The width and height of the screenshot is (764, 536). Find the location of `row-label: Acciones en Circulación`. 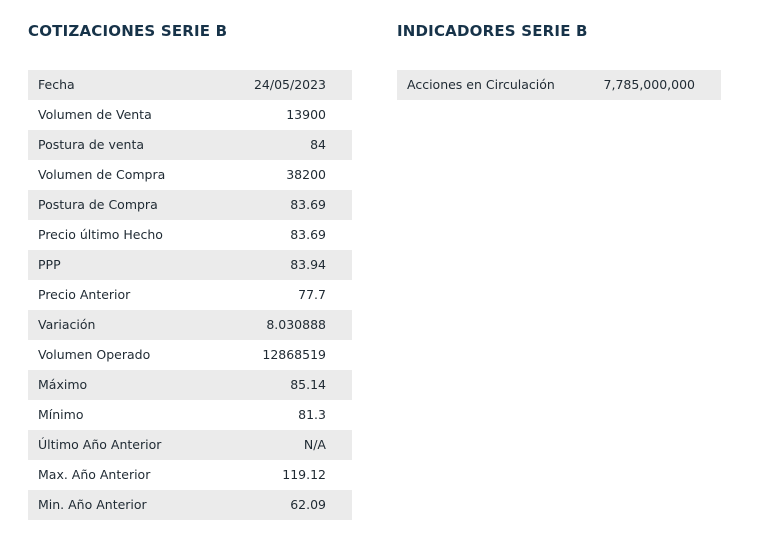

row-label: Acciones en Circulación is located at coordinates (481, 84).